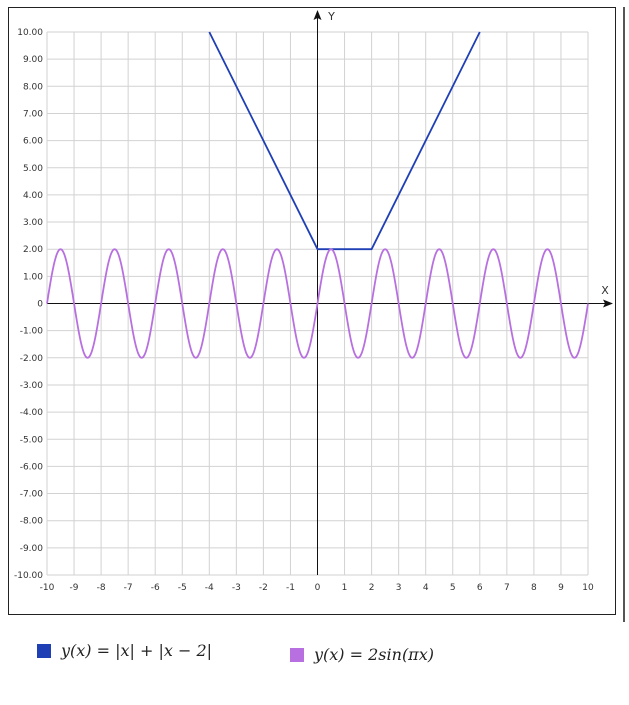 The width and height of the screenshot is (629, 705). Describe the element at coordinates (588, 588) in the screenshot. I see `x-tick-label: 10` at that location.